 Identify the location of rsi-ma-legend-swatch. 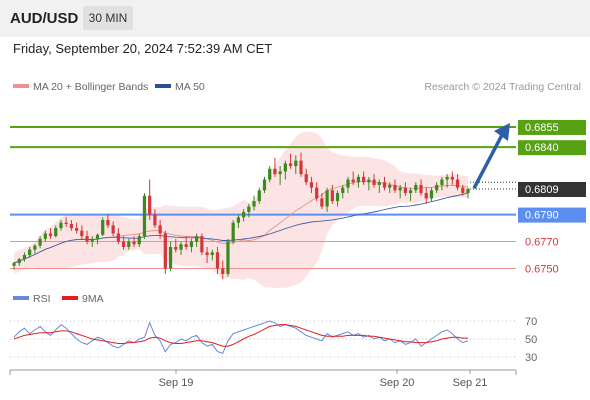
(70, 298).